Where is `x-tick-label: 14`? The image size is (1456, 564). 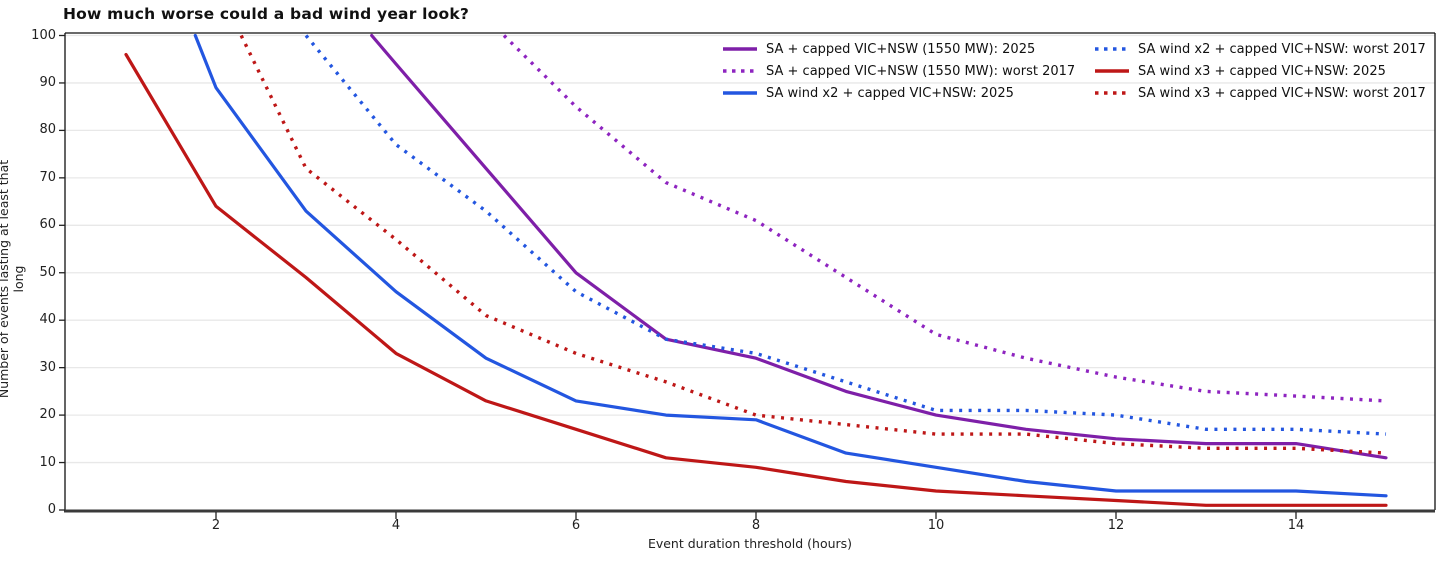
x-tick-label: 14 is located at coordinates (1296, 525).